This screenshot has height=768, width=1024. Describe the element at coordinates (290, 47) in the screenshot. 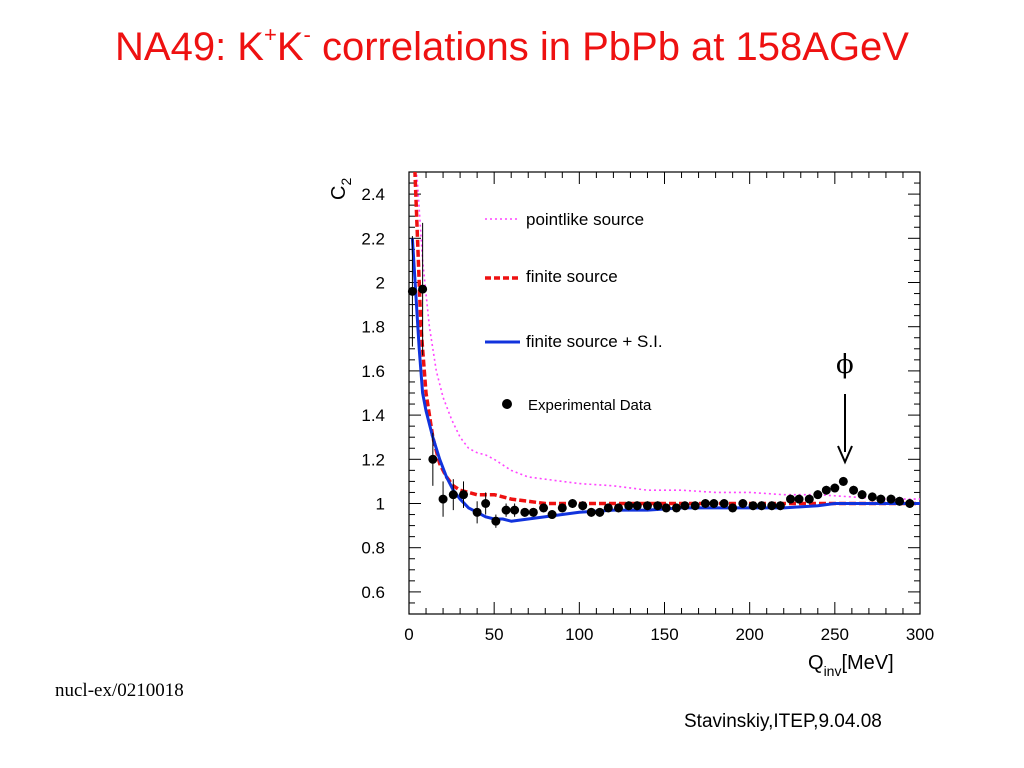

I see `title-mid: K` at that location.